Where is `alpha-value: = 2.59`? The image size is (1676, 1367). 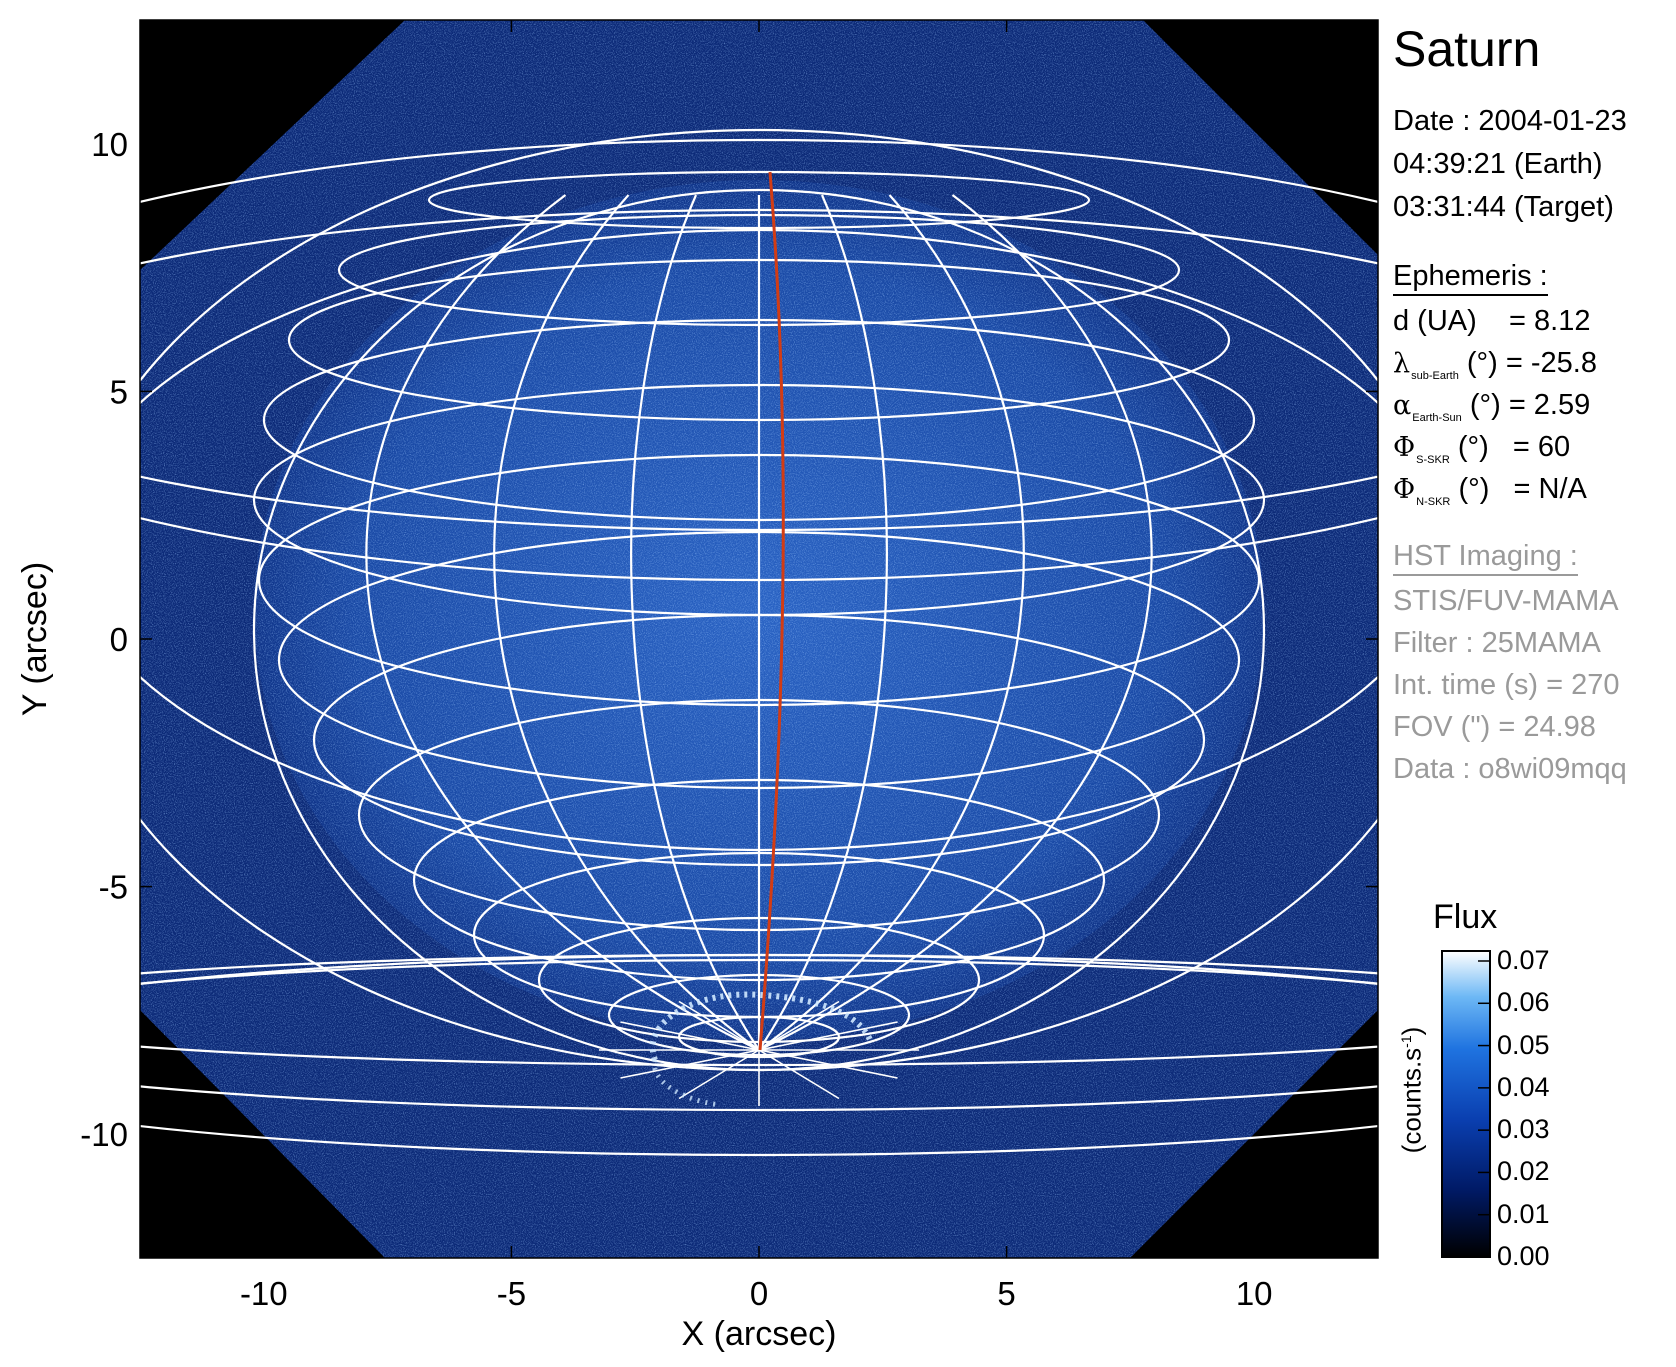 alpha-value: = 2.59 is located at coordinates (1549, 405).